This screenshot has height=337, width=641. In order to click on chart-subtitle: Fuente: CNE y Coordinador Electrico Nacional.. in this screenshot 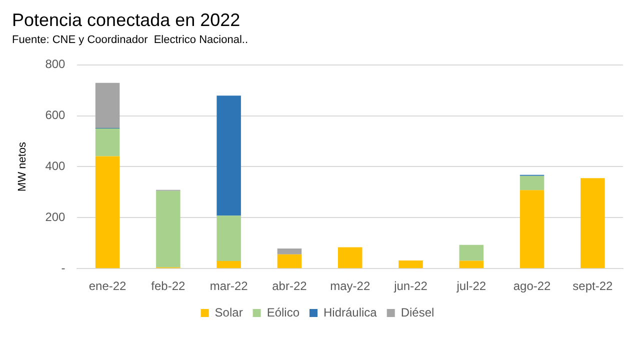, I will do `click(130, 40)`.